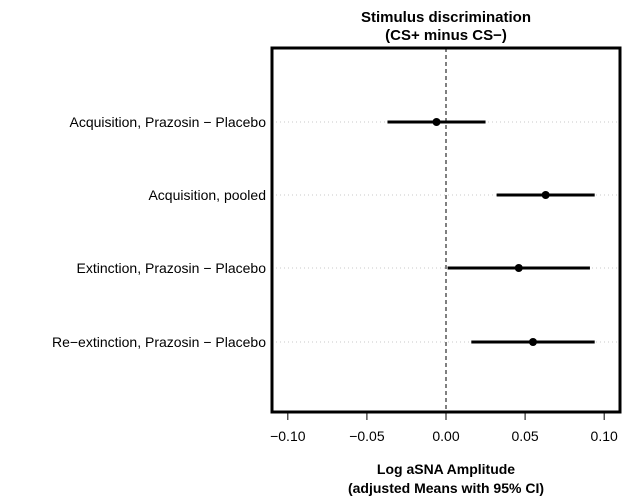 This screenshot has height=501, width=623. Describe the element at coordinates (288, 436) in the screenshot. I see `x-tick-label: −0.10` at that location.